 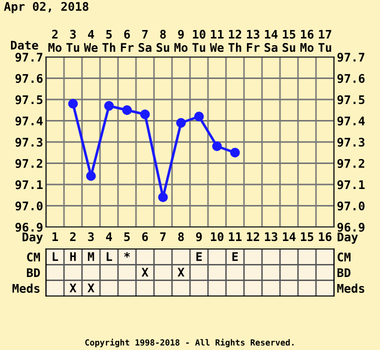 I want to click on x-tick-label: 3, so click(x=91, y=237).